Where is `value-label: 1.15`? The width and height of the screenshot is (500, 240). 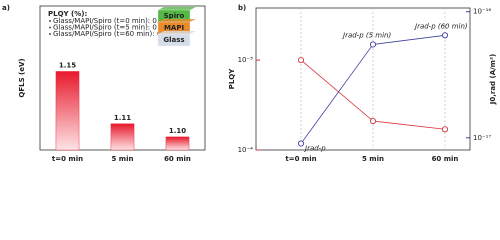
value-label: 1.15 is located at coordinates (67, 65).